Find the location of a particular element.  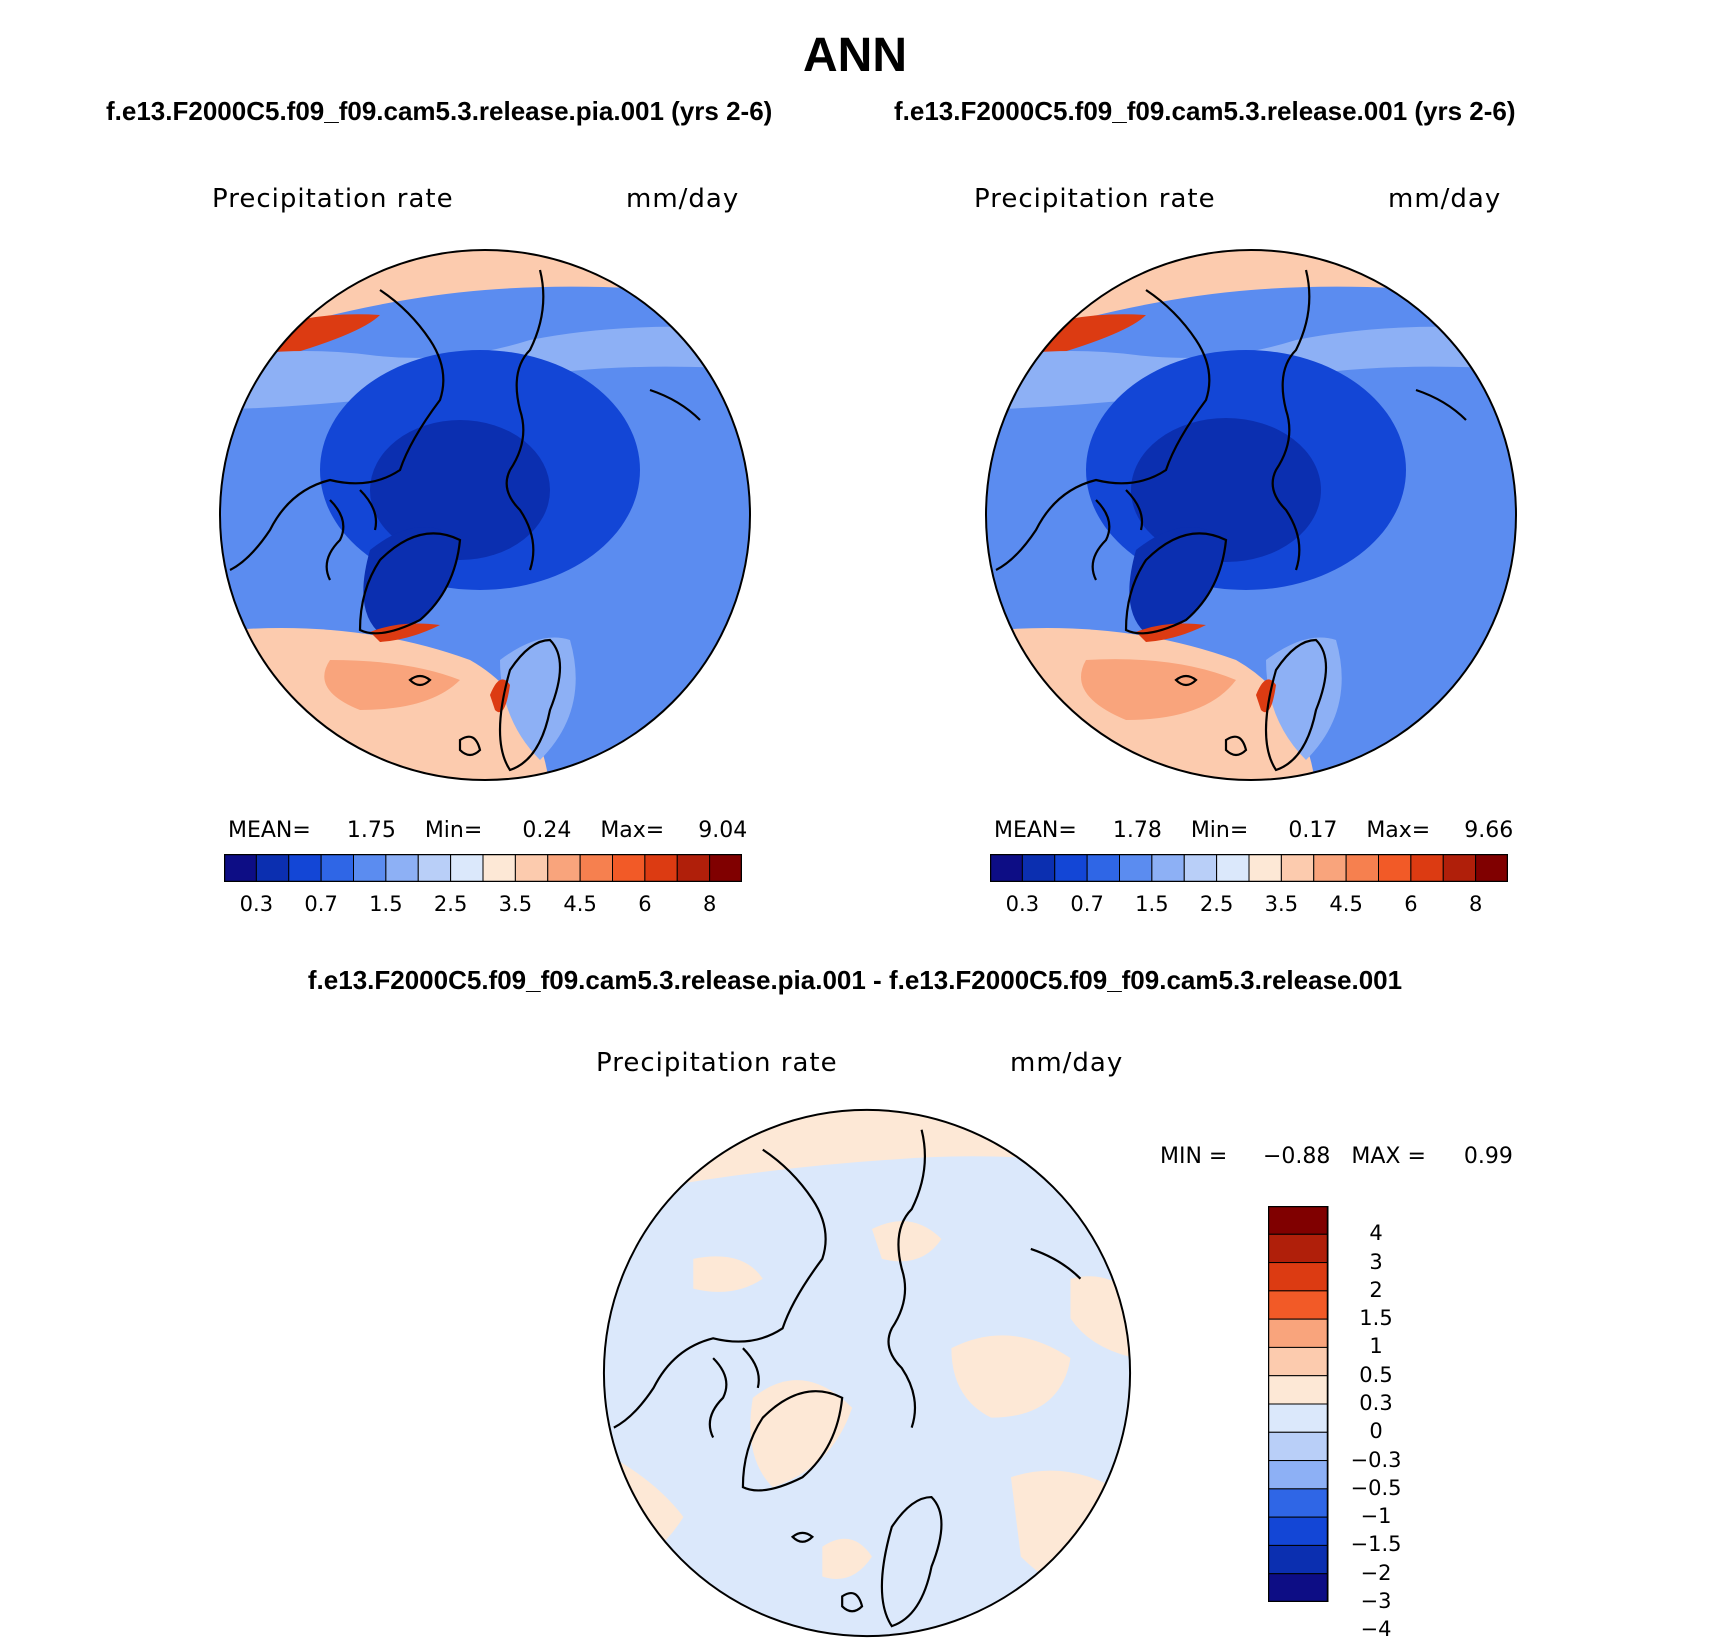

panel1-variable-label: Precipitation rate is located at coordinates (333, 199).